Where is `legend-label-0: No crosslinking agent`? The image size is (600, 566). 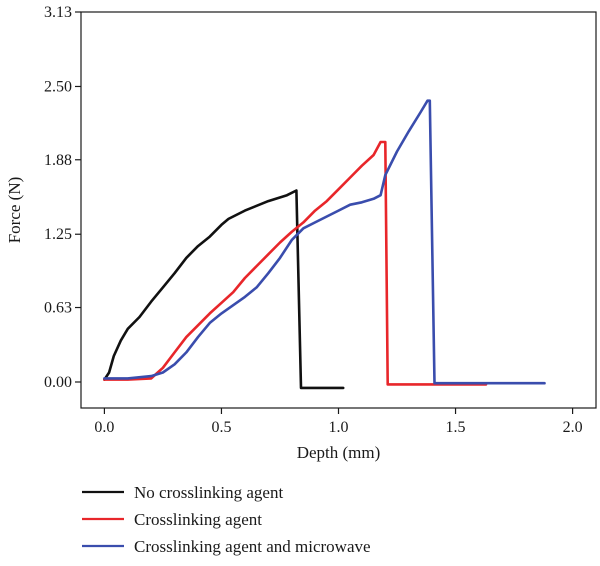
legend-label-0: No crosslinking agent is located at coordinates (208, 492).